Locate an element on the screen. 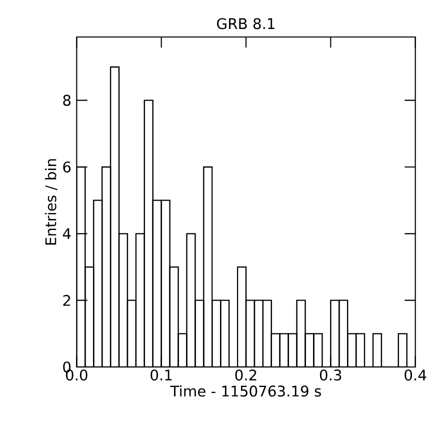  y-tick-label: 6 is located at coordinates (67, 167).